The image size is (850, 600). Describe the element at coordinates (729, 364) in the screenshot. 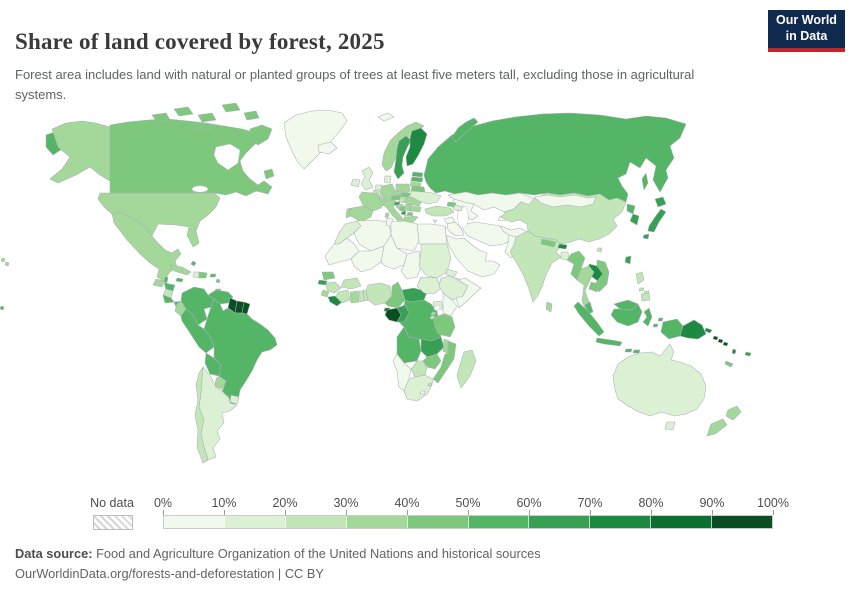

I see `country-new-caledonia` at that location.